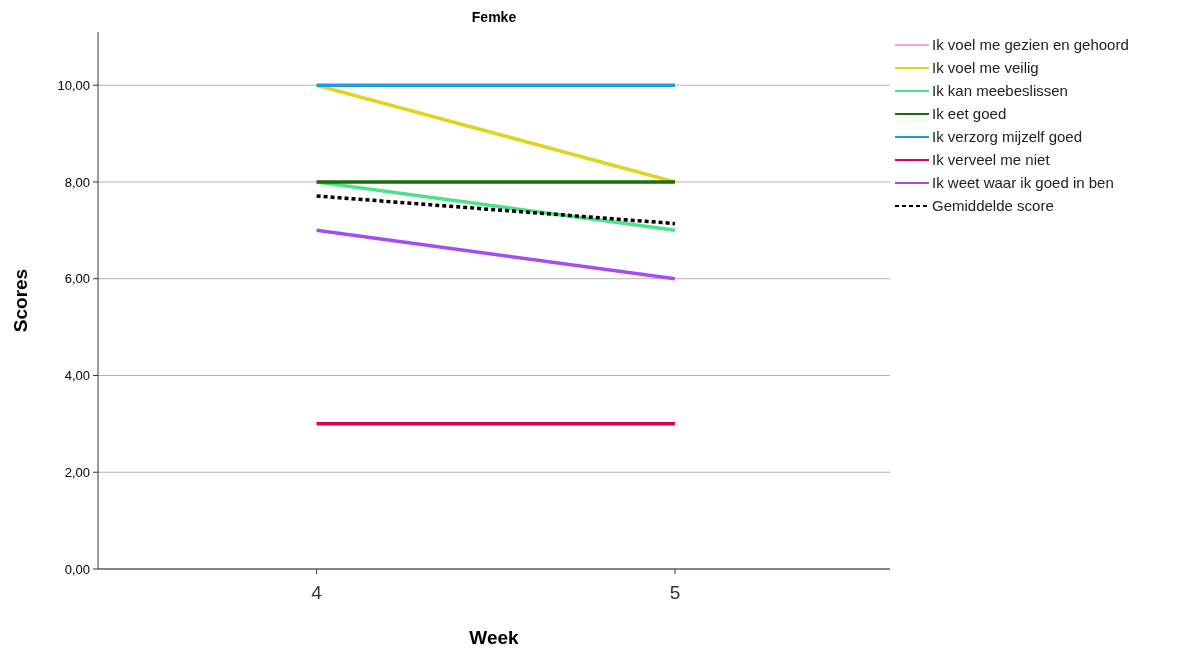 This screenshot has height=653, width=1184. I want to click on legend-label: Ik voel me gezien en gehoord, so click(1030, 45).